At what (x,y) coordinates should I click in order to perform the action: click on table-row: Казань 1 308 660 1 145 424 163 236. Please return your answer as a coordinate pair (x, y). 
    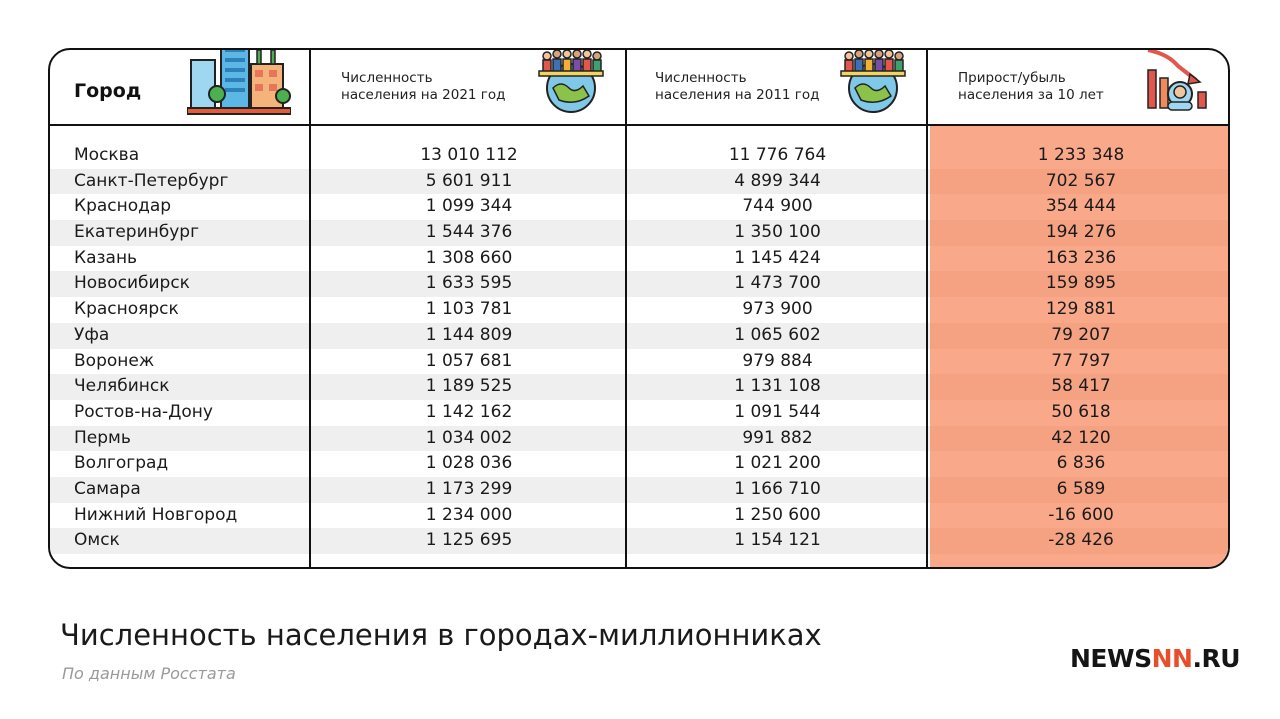
    Looking at the image, I should click on (639, 259).